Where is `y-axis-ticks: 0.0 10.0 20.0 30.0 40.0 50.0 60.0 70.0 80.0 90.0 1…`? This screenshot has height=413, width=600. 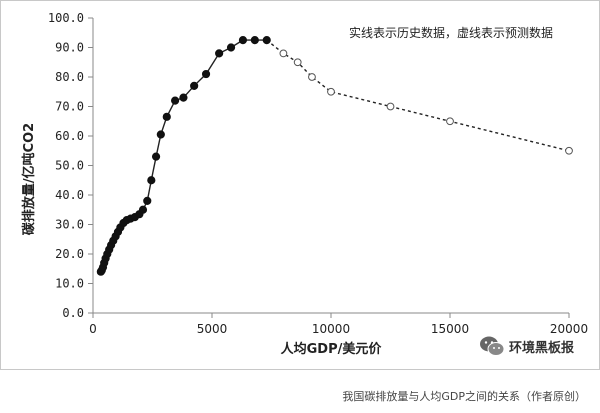
y-axis-ticks: 0.0 10.0 20.0 30.0 40.0 50.0 60.0 70.0 80.0 90.0 1… is located at coordinates (70, 165).